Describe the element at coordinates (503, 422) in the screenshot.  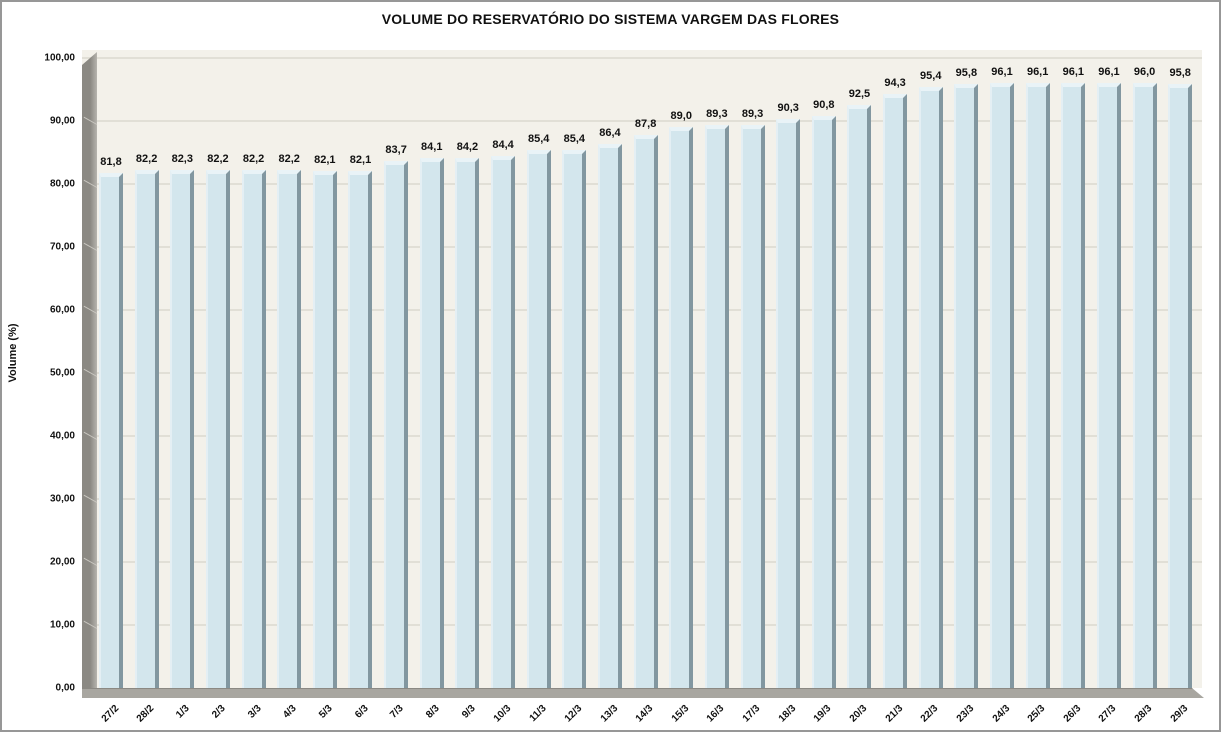
I see `bar-10/3` at that location.